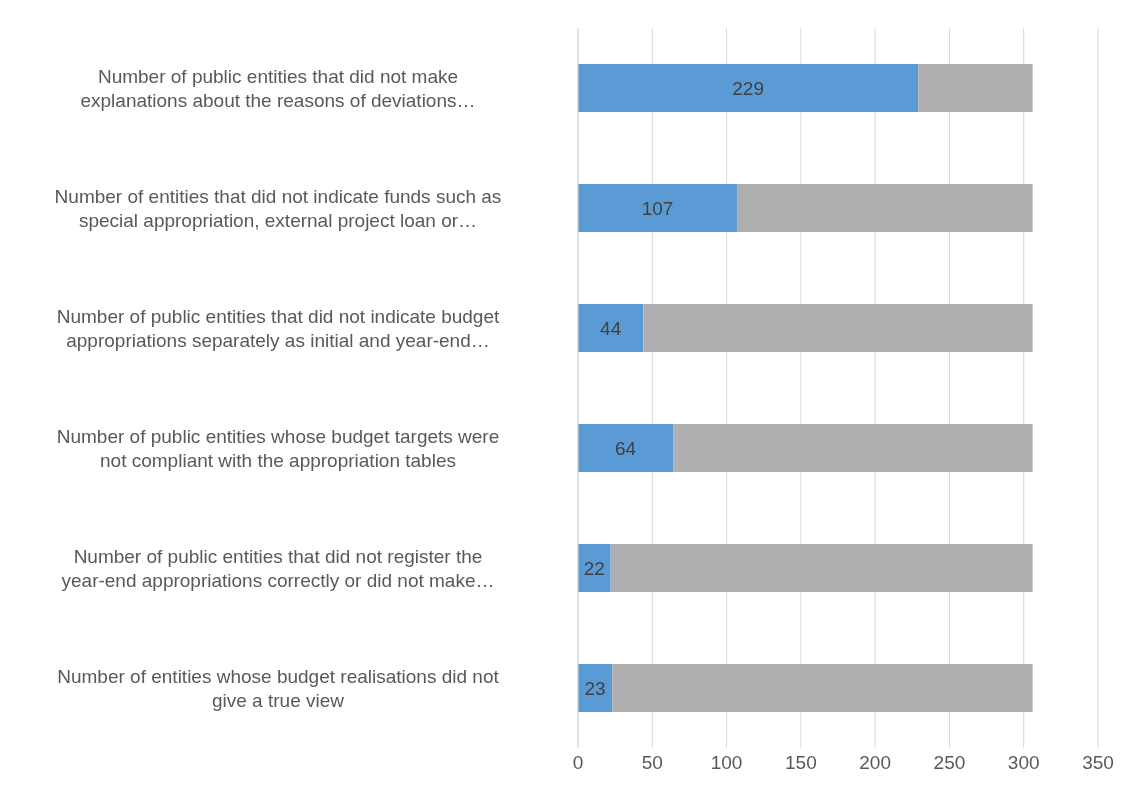 The image size is (1138, 807). Describe the element at coordinates (726, 763) in the screenshot. I see `x-tick-label: 100` at that location.